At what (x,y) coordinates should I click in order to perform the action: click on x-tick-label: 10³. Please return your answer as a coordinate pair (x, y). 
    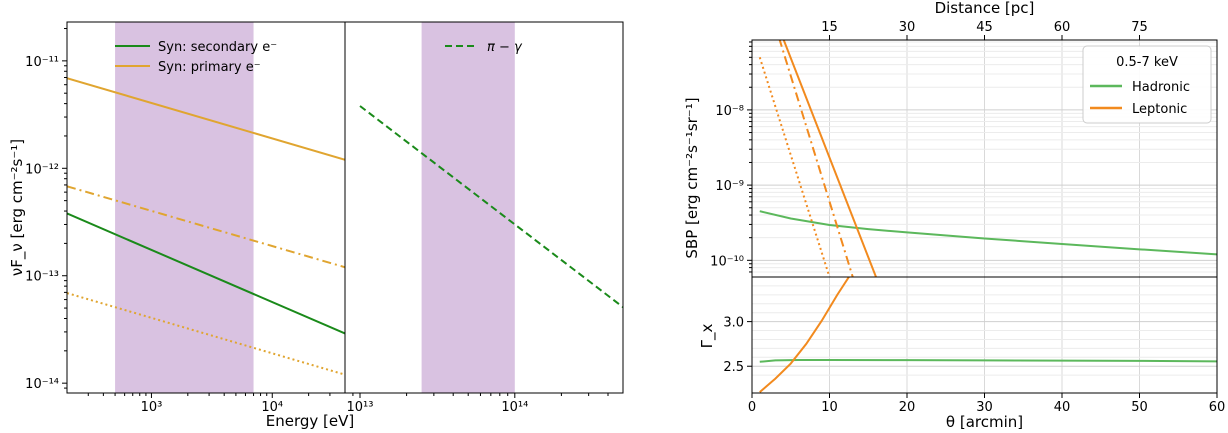
    Looking at the image, I should click on (152, 407).